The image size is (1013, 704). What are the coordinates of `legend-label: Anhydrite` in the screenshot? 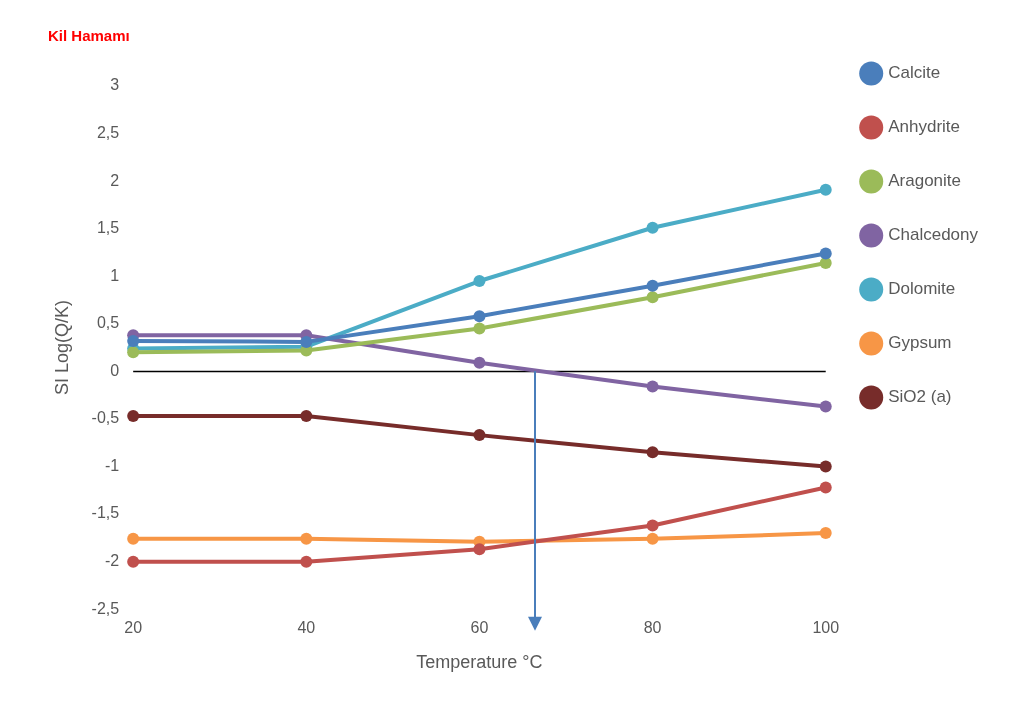 It's located at (924, 127).